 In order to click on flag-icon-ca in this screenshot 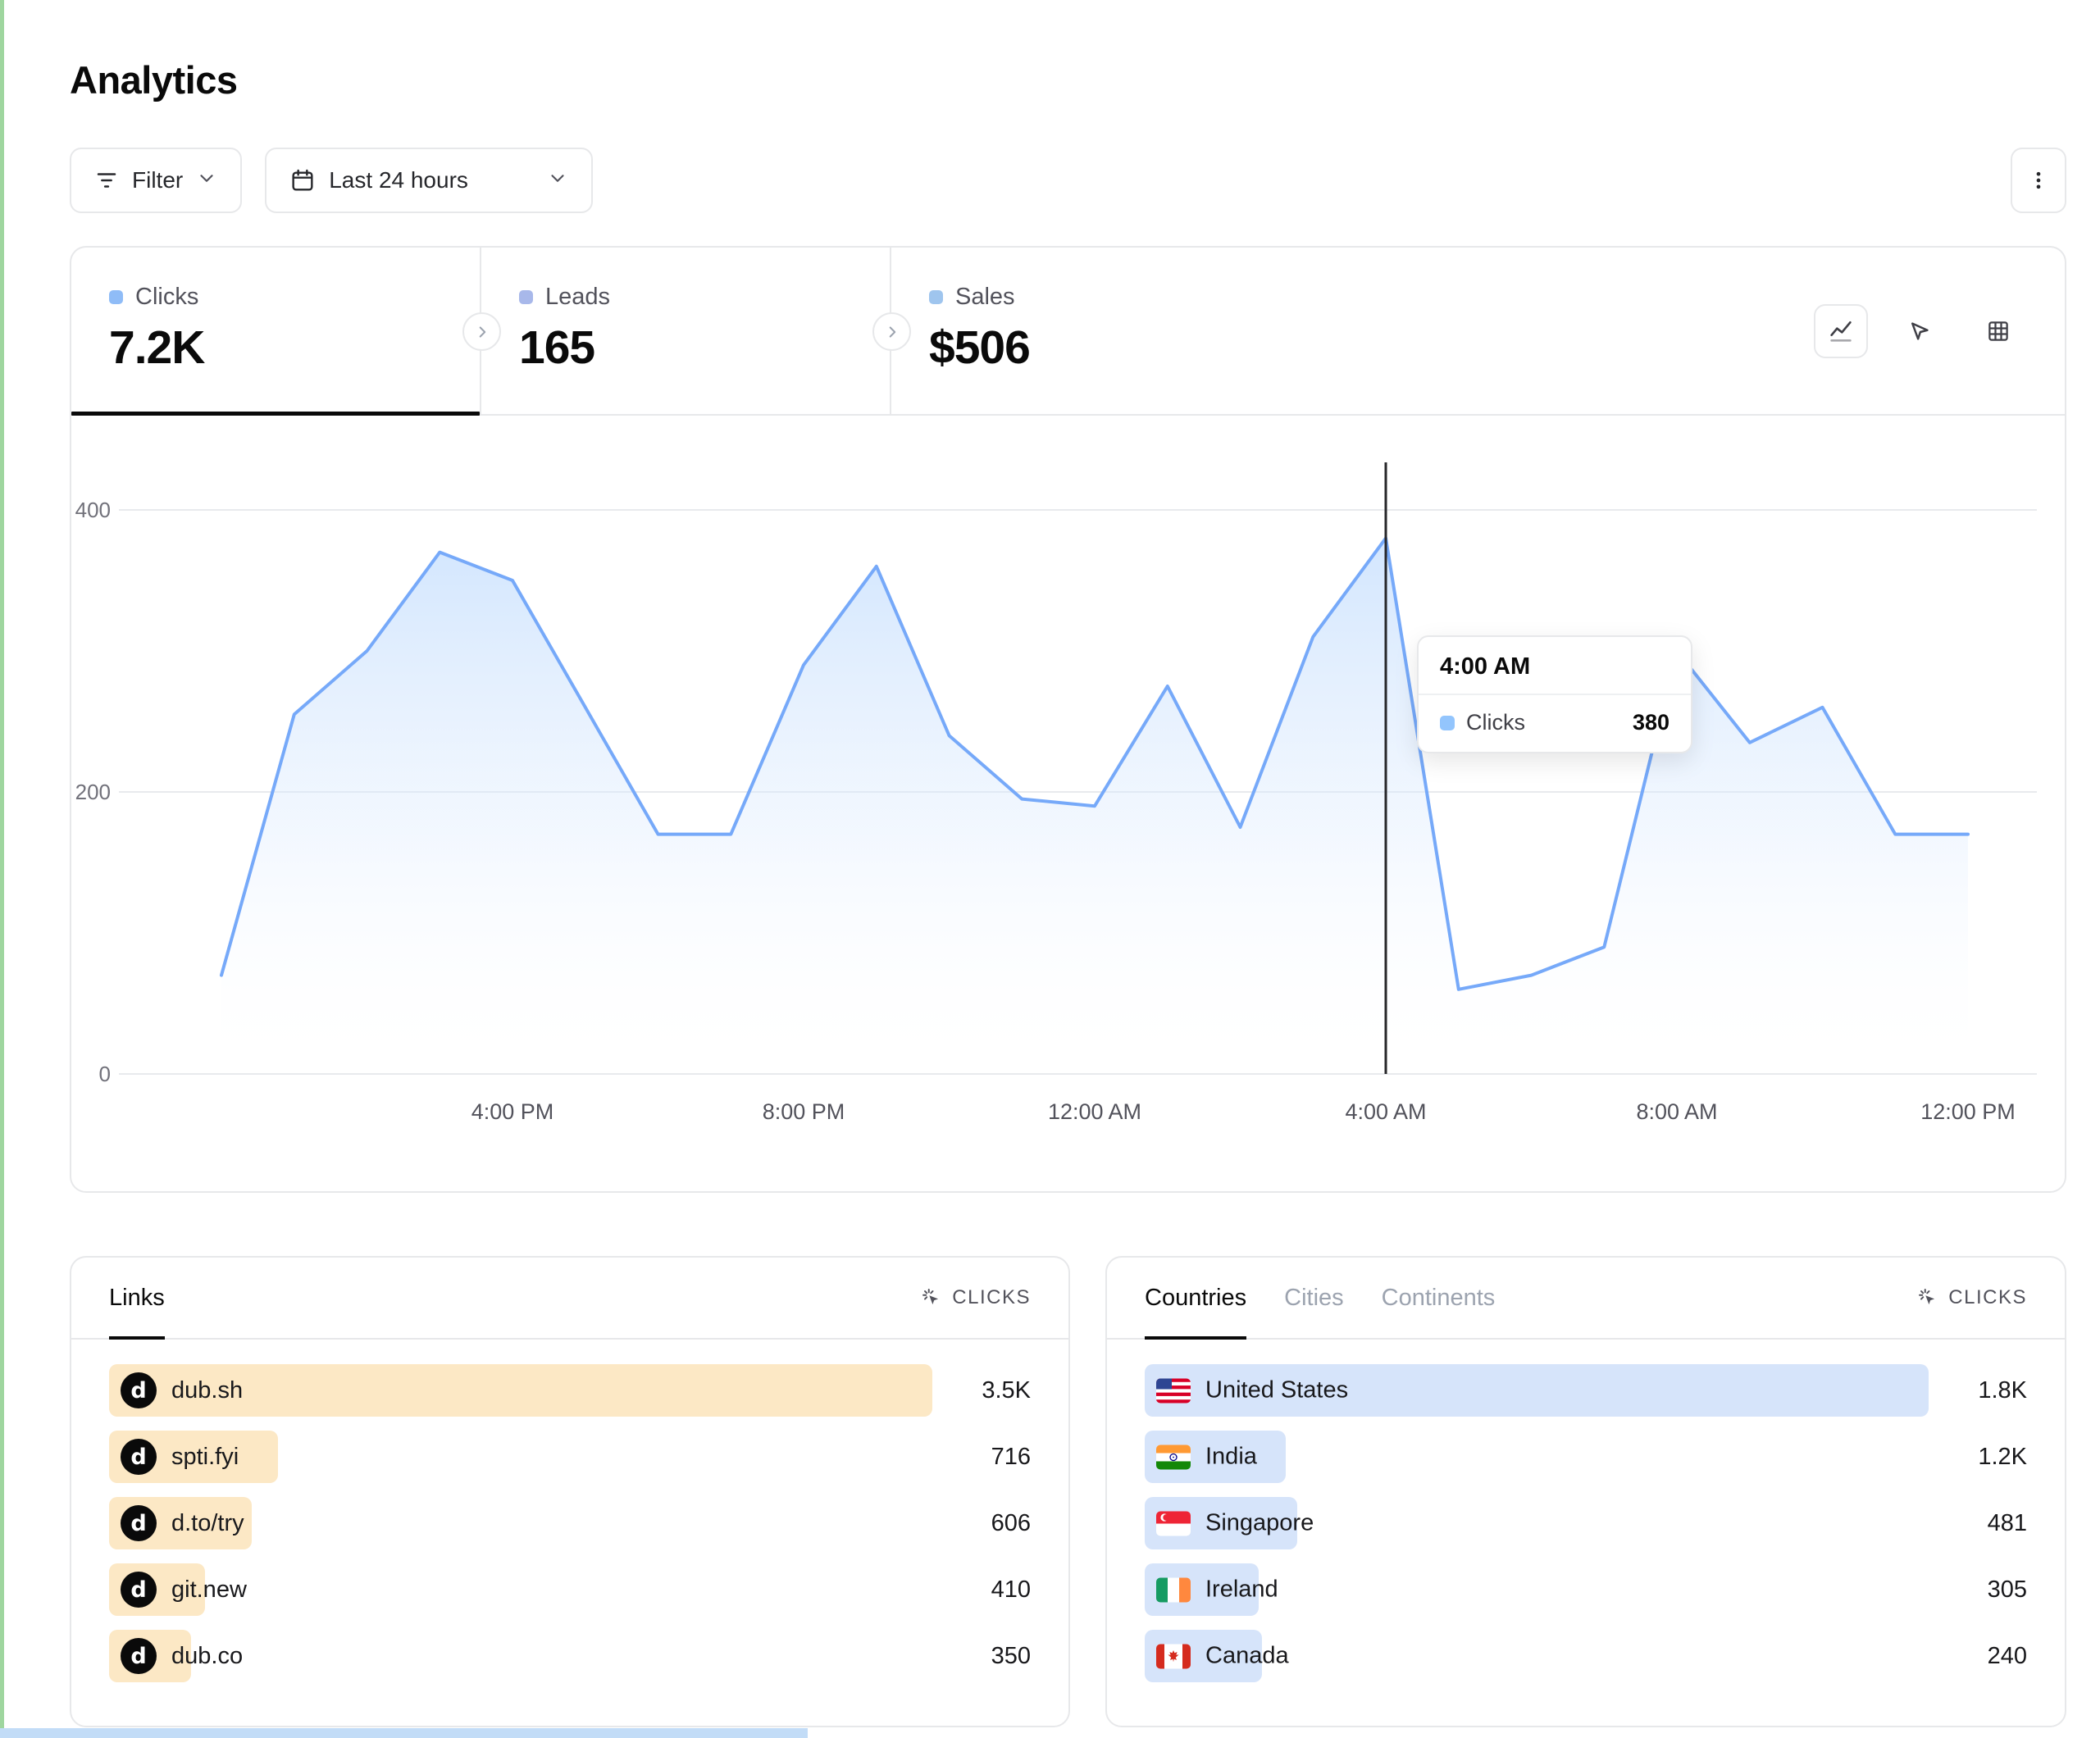, I will do `click(1173, 1656)`.